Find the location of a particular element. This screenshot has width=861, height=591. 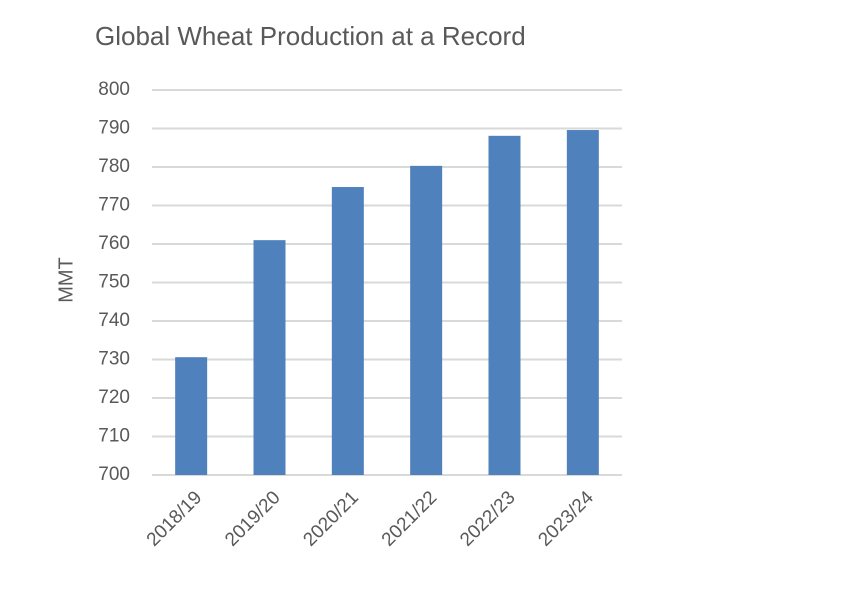

x-tick-label: 2018/19 is located at coordinates (174, 518).